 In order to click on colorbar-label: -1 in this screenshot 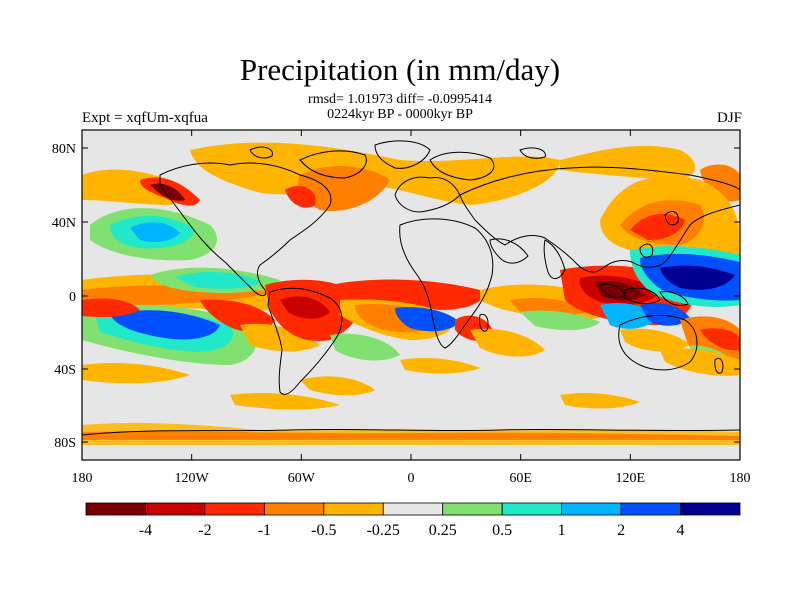, I will do `click(264, 530)`.